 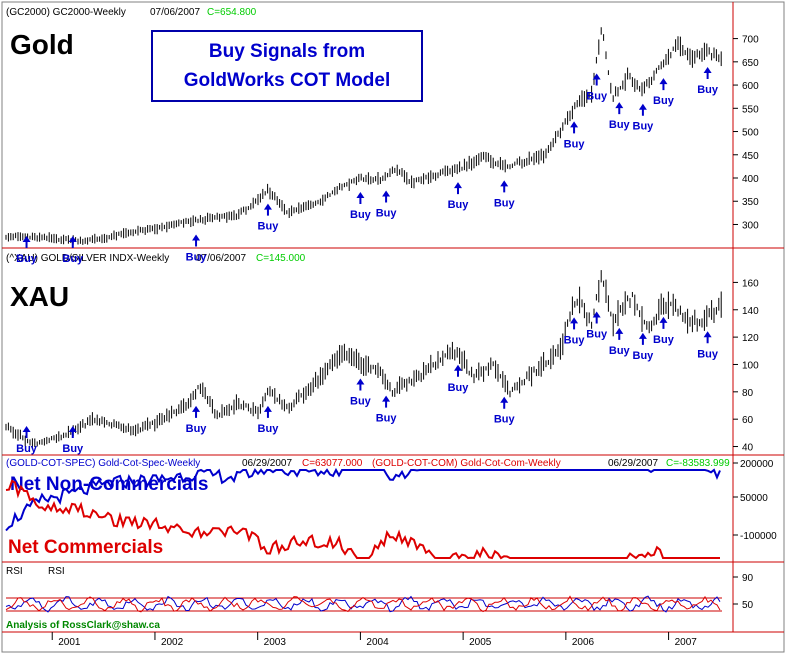 What do you see at coordinates (267, 463) in the screenshot?
I see `cot-spec-date: 06/29/2007` at bounding box center [267, 463].